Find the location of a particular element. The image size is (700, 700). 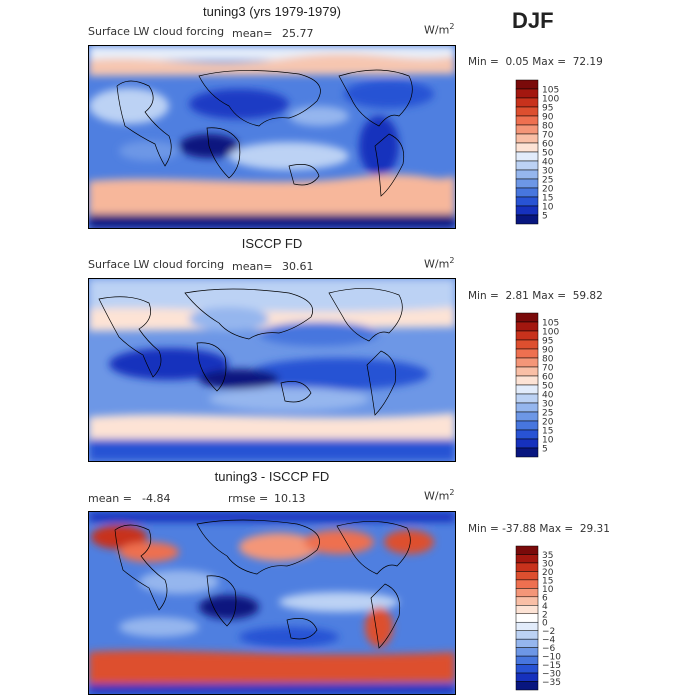

panel-1-mean-label: mean= is located at coordinates (252, 33).